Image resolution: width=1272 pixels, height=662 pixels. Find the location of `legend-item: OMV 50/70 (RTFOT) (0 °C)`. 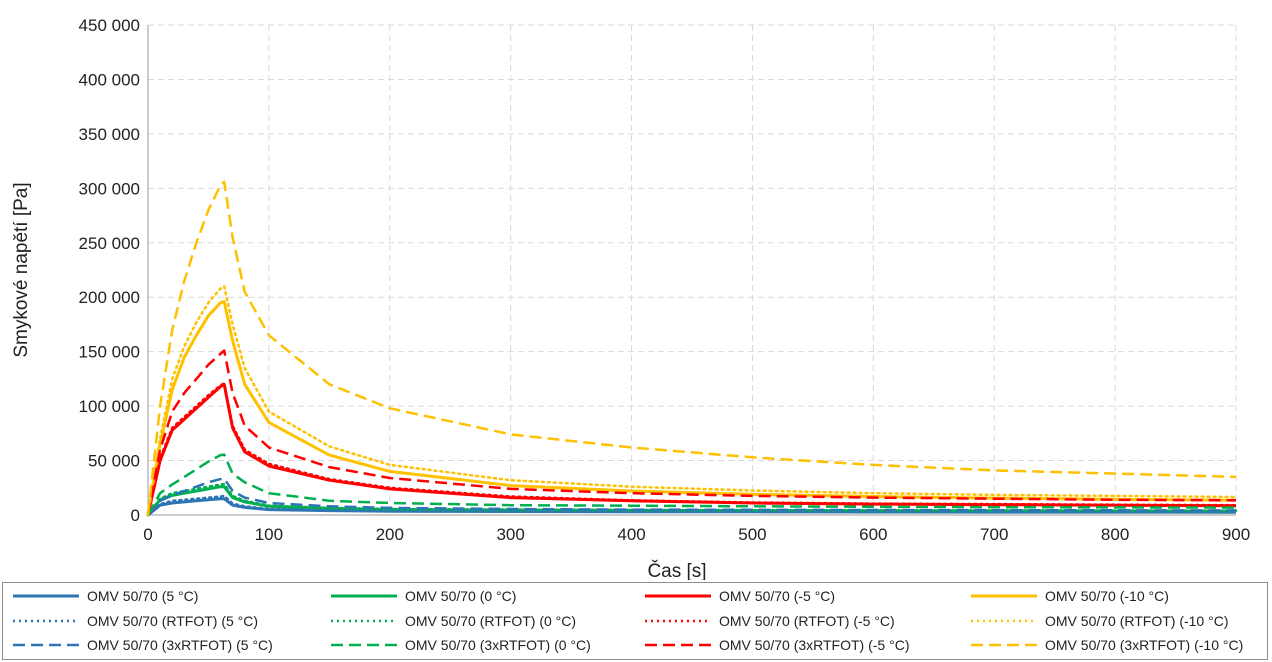

legend-item: OMV 50/70 (RTFOT) (0 °C) is located at coordinates (452, 621).